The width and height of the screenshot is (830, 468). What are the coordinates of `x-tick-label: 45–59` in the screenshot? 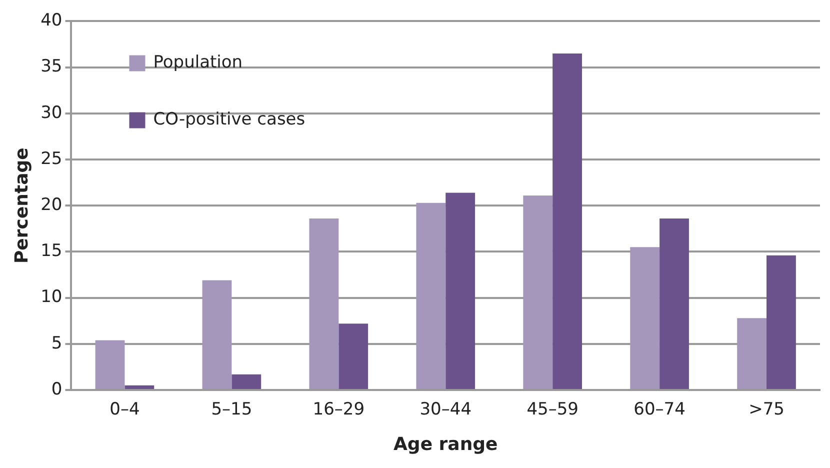 It's located at (552, 410).